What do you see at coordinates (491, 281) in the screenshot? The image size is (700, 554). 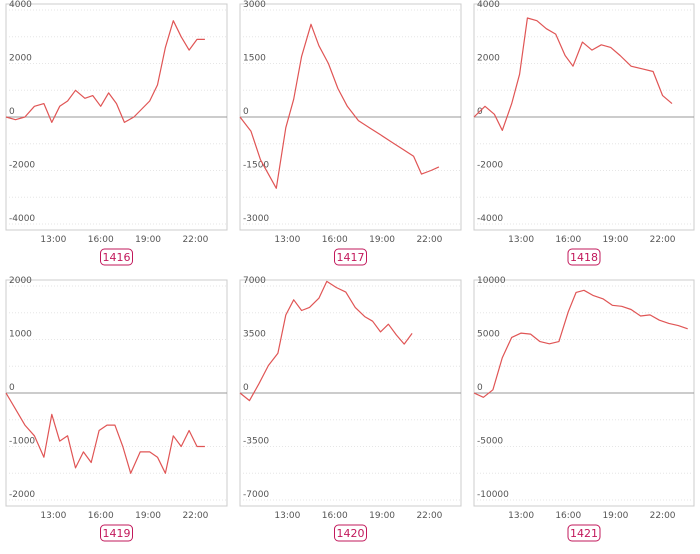 I see `y-tick-label: 10000` at bounding box center [491, 281].